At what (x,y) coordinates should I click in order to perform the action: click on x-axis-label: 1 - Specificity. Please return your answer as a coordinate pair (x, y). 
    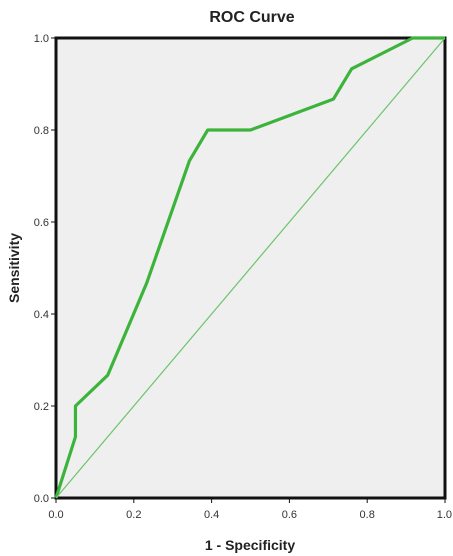
    Looking at the image, I should click on (250, 545).